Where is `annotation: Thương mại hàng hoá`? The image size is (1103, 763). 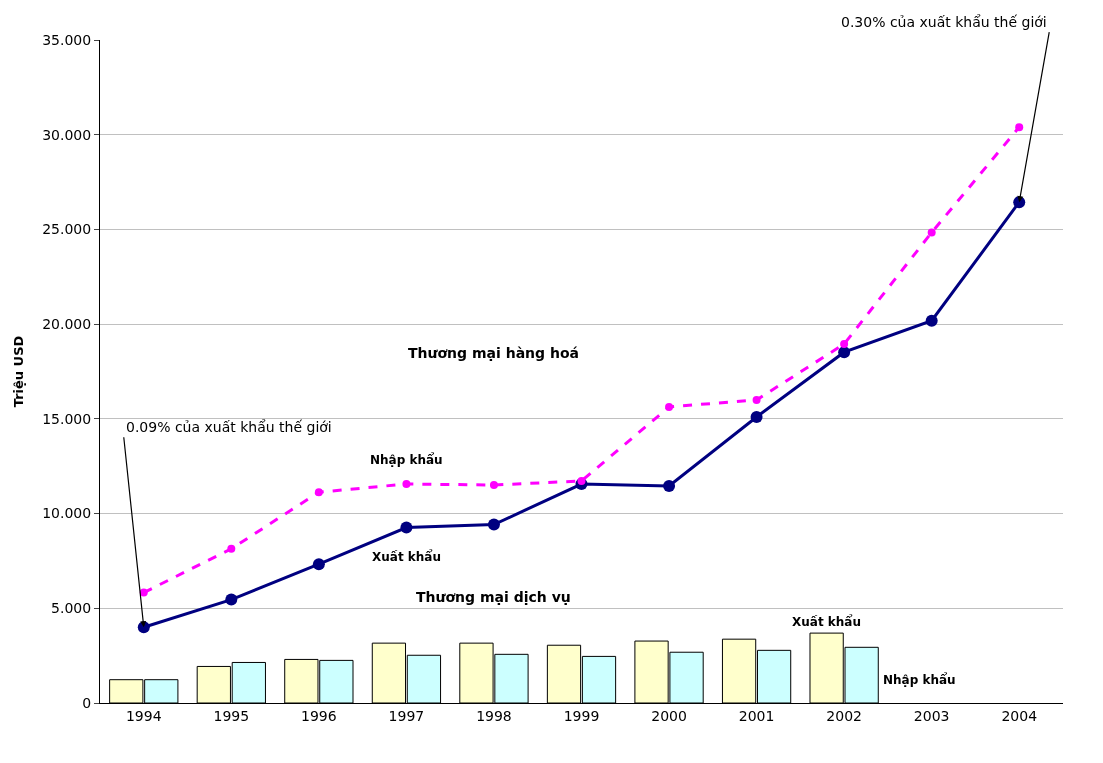
annotation: Thương mại hàng hoá is located at coordinates (493, 353).